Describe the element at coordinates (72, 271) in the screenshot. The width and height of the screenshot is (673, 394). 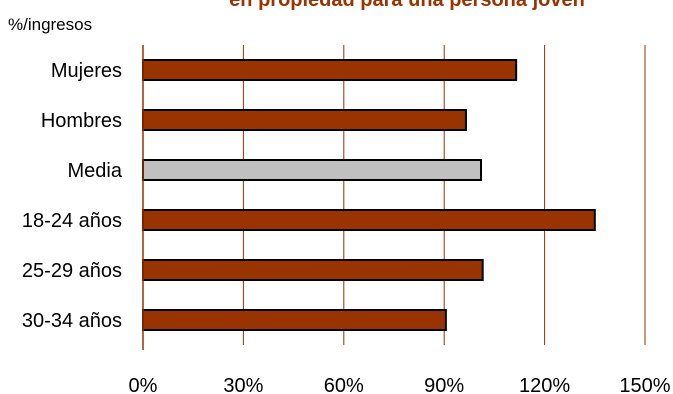
I see `category-label: 25-29 años` at that location.